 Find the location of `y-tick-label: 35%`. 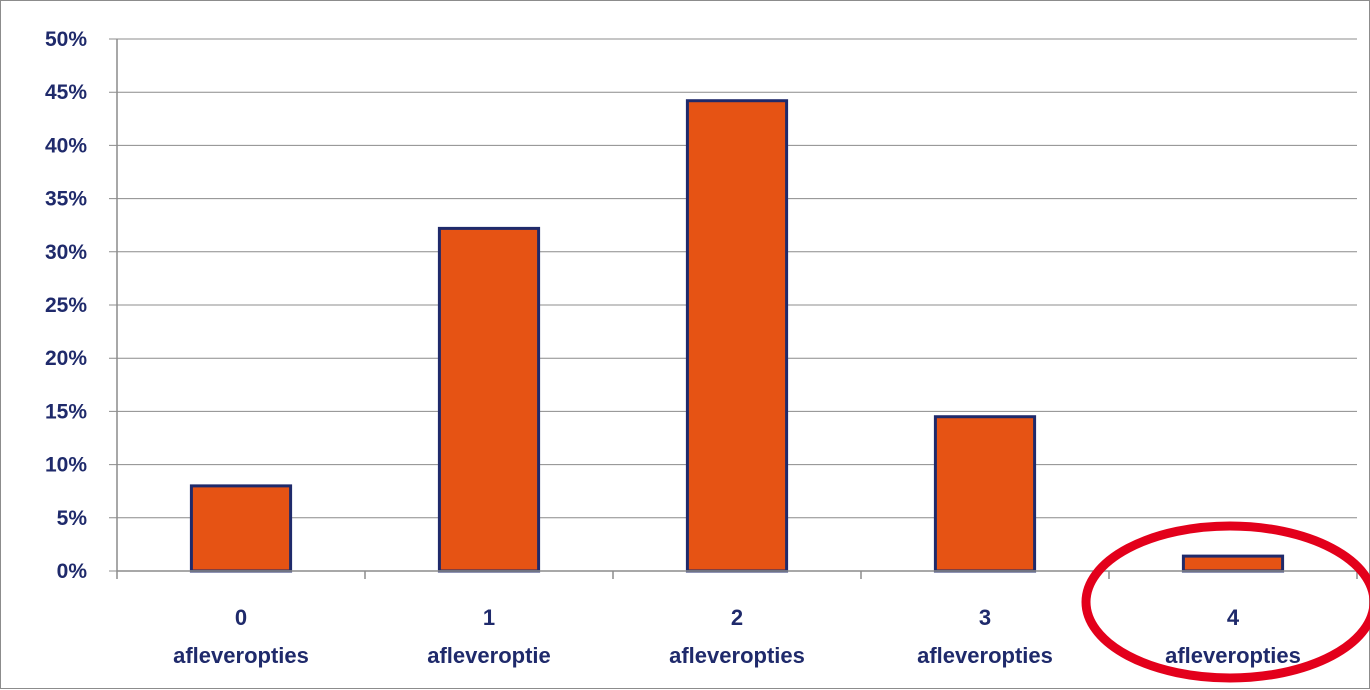

y-tick-label: 35% is located at coordinates (66, 199).